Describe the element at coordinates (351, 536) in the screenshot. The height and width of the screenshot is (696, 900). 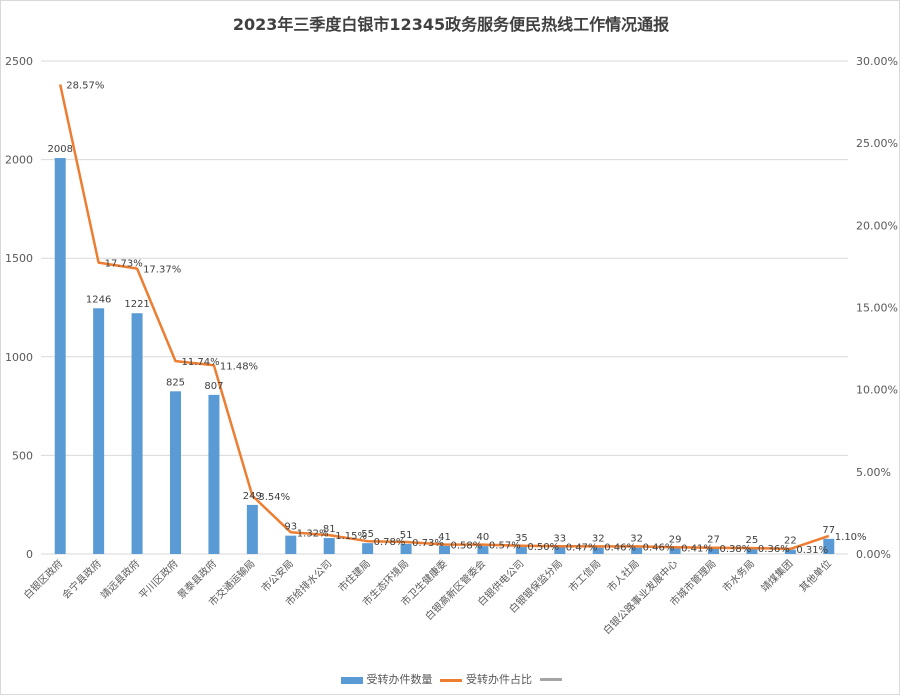
I see `line-data-label: 1.15%` at that location.